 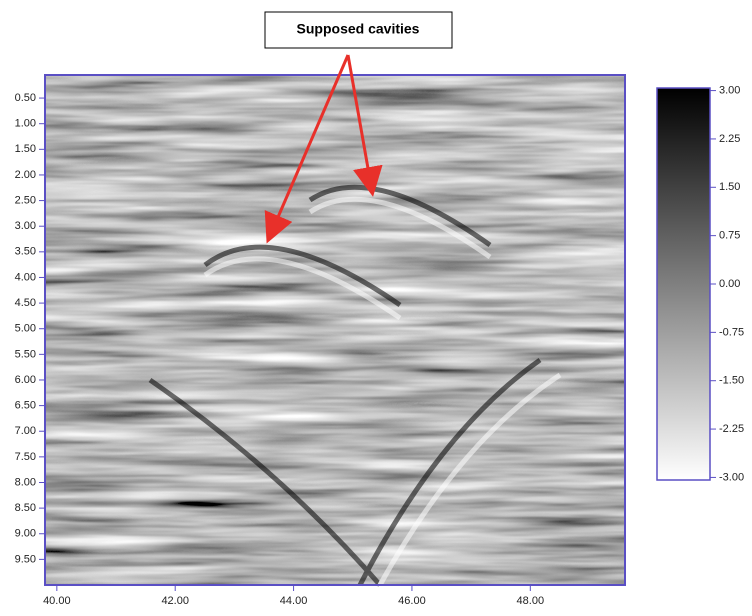 I want to click on y-tick-label: 9.00, so click(x=25, y=534).